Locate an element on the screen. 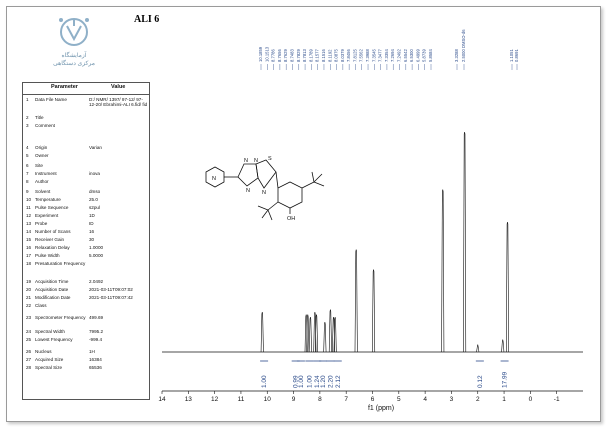 This screenshot has height=427, width=606. peak-label: 7.3545 is located at coordinates (373, 55).